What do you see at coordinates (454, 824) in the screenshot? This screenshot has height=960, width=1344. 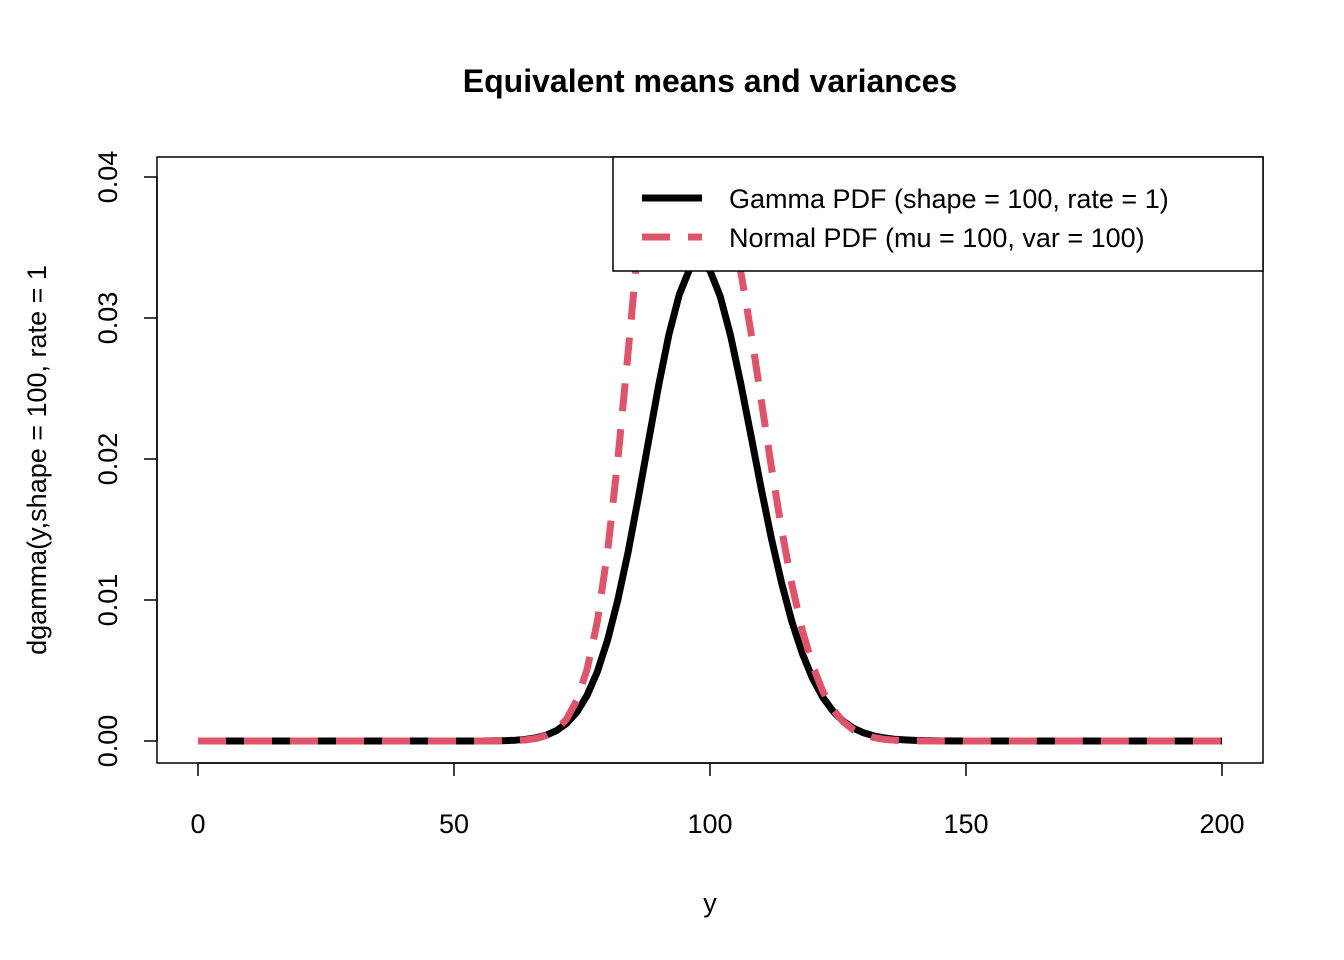 I see `x-tick-label: 50` at bounding box center [454, 824].